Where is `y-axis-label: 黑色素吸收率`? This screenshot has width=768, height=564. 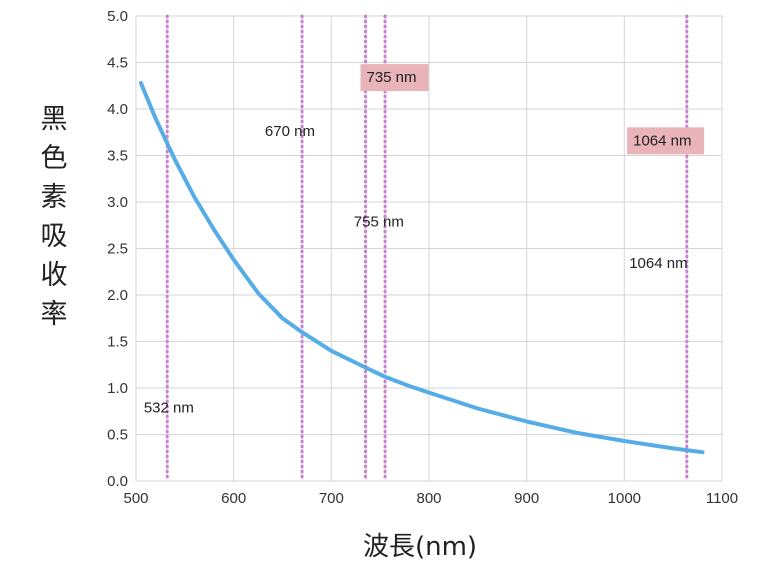 y-axis-label: 黑色素吸收率 is located at coordinates (54, 217).